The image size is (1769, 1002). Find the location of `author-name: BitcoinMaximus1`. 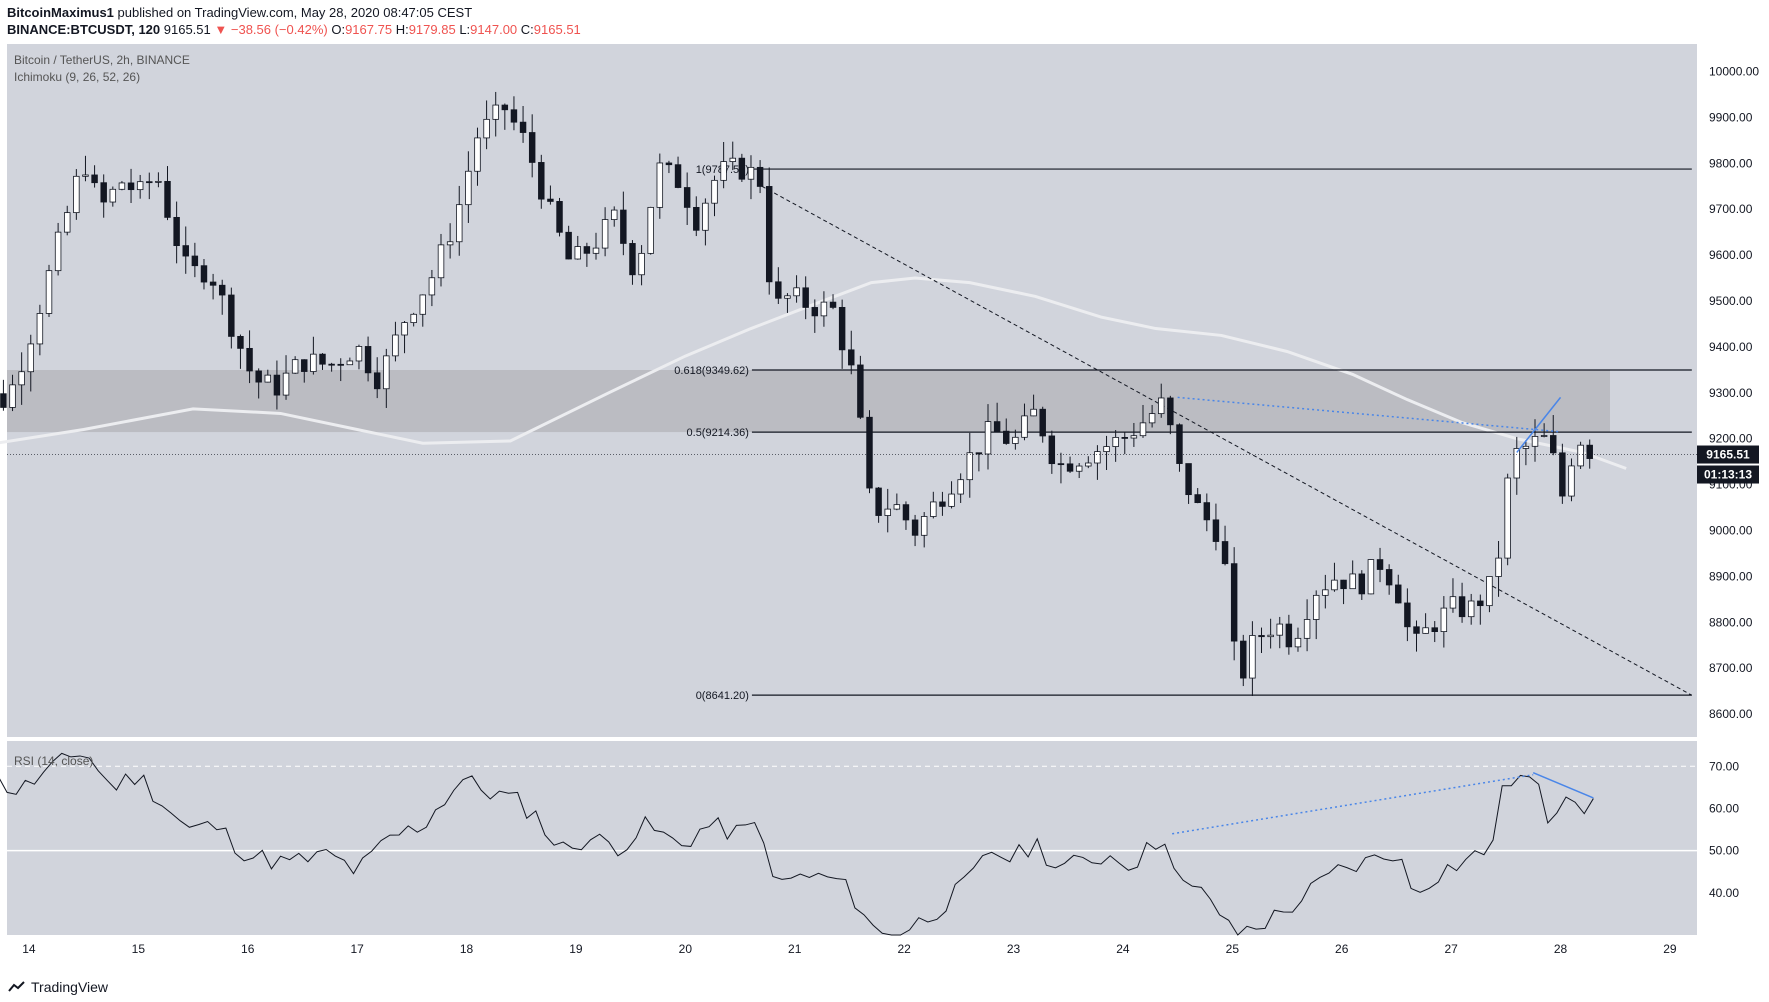

author-name: BitcoinMaximus1 is located at coordinates (60, 12).